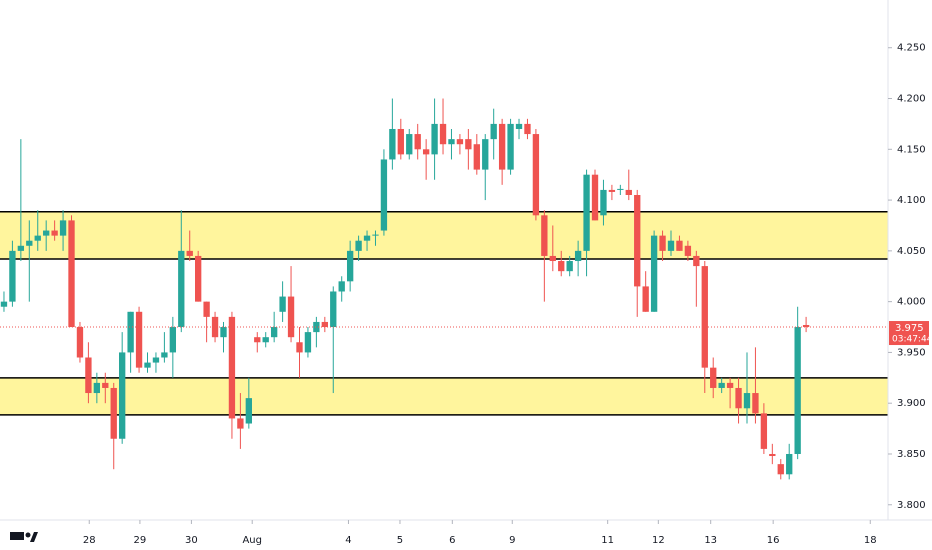  I want to click on logo, so click(24, 537).